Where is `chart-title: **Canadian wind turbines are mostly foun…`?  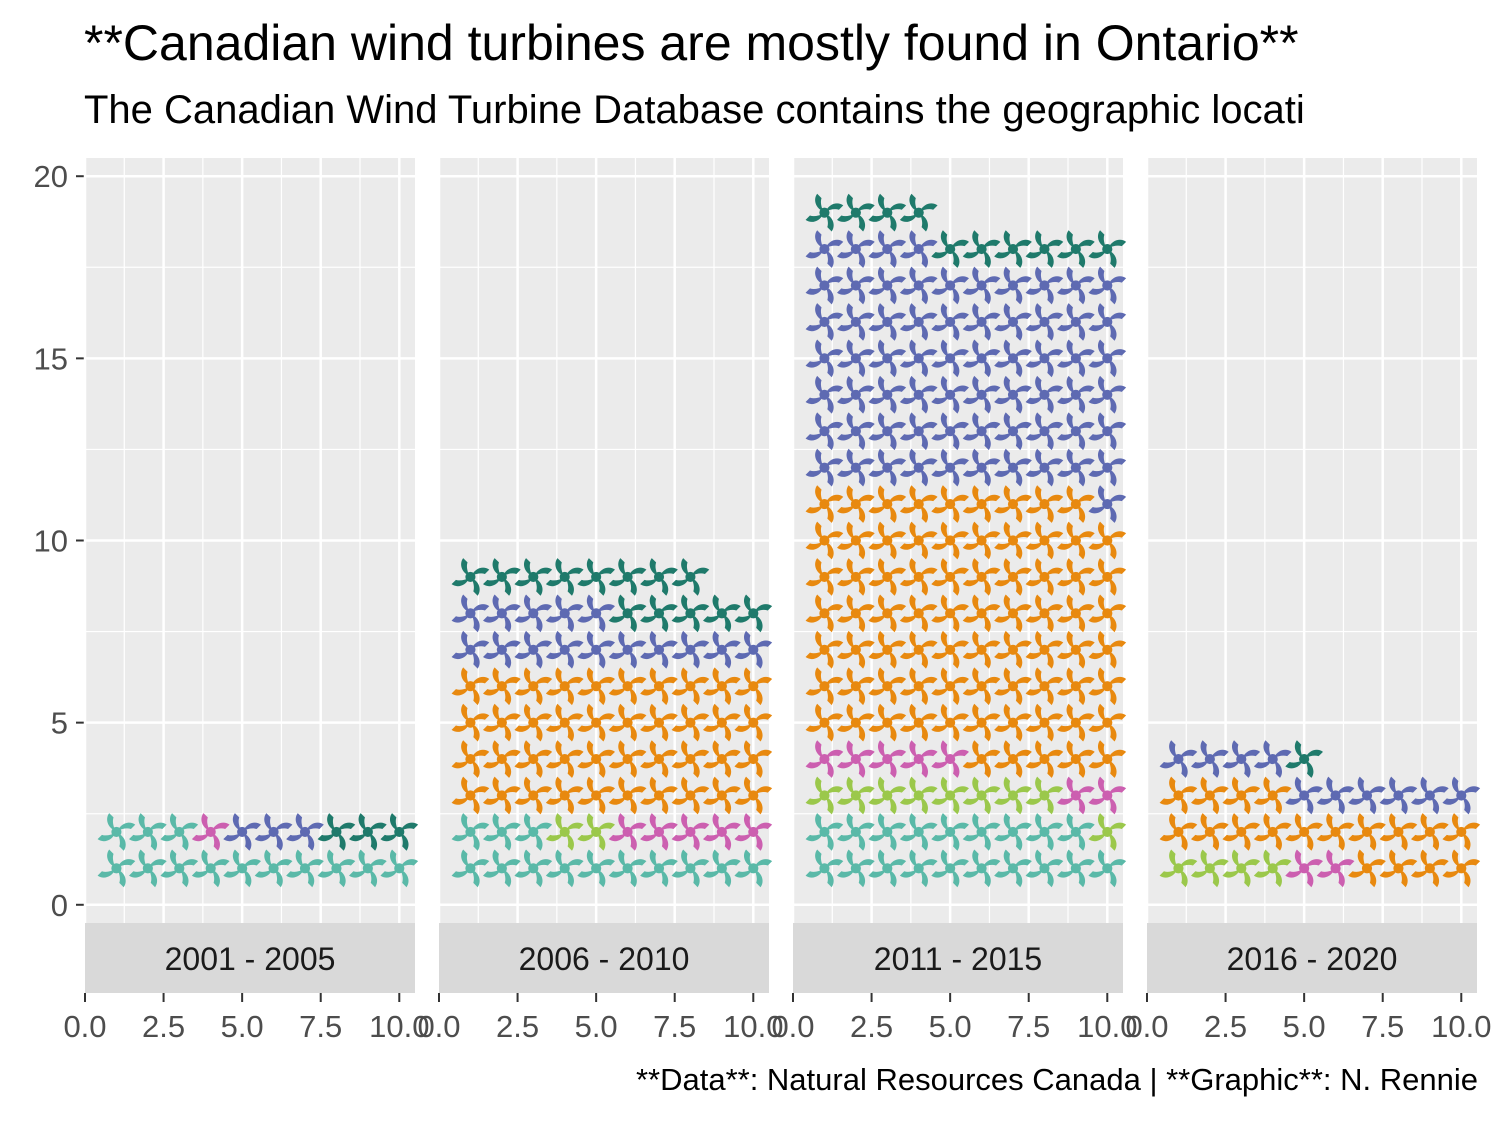
chart-title: **Canadian wind turbines are mostly foun… is located at coordinates (691, 43).